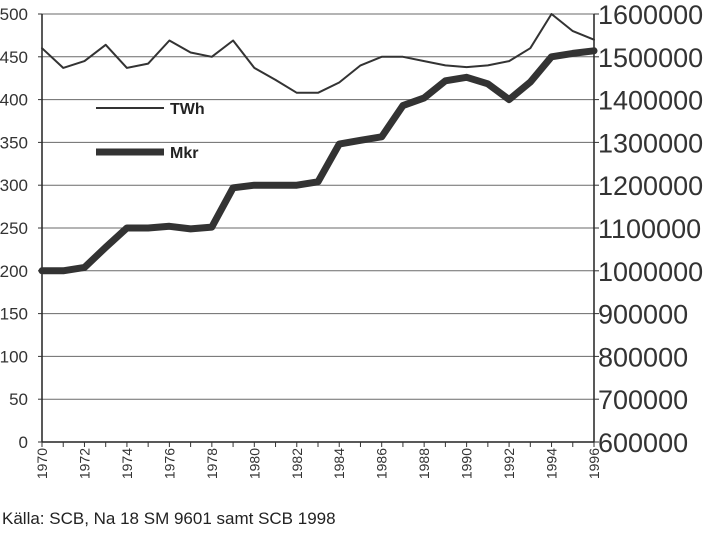 This screenshot has width=713, height=534. I want to click on legend-label-mkr: Mkr, so click(184, 153).